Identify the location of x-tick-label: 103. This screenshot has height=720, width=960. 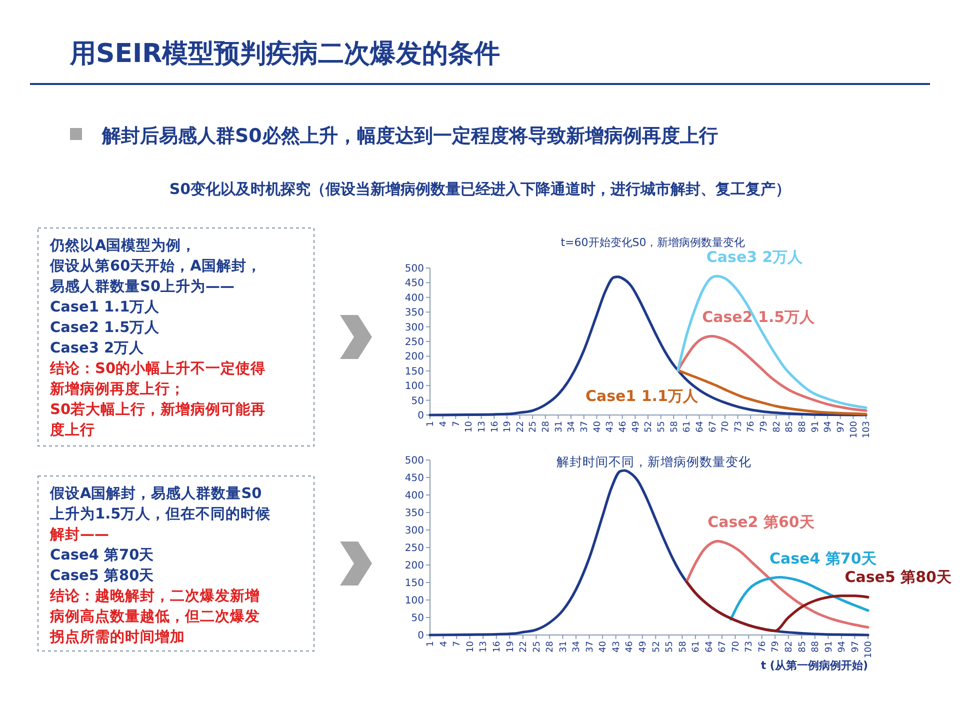
(867, 429).